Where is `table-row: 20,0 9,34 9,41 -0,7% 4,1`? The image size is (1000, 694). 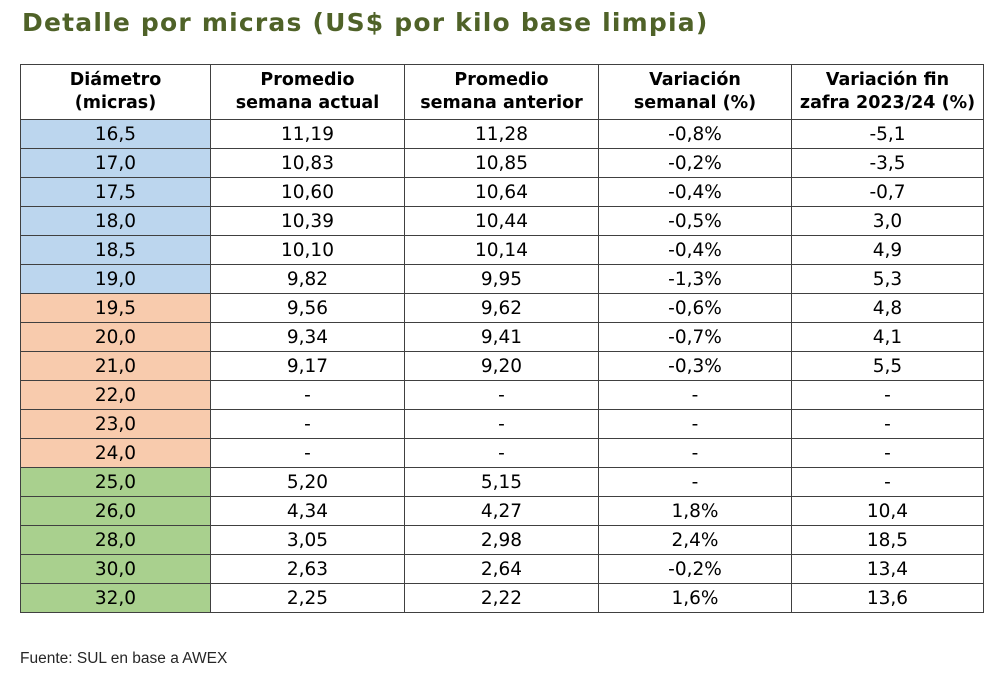
table-row: 20,0 9,34 9,41 -0,7% 4,1 is located at coordinates (502, 337).